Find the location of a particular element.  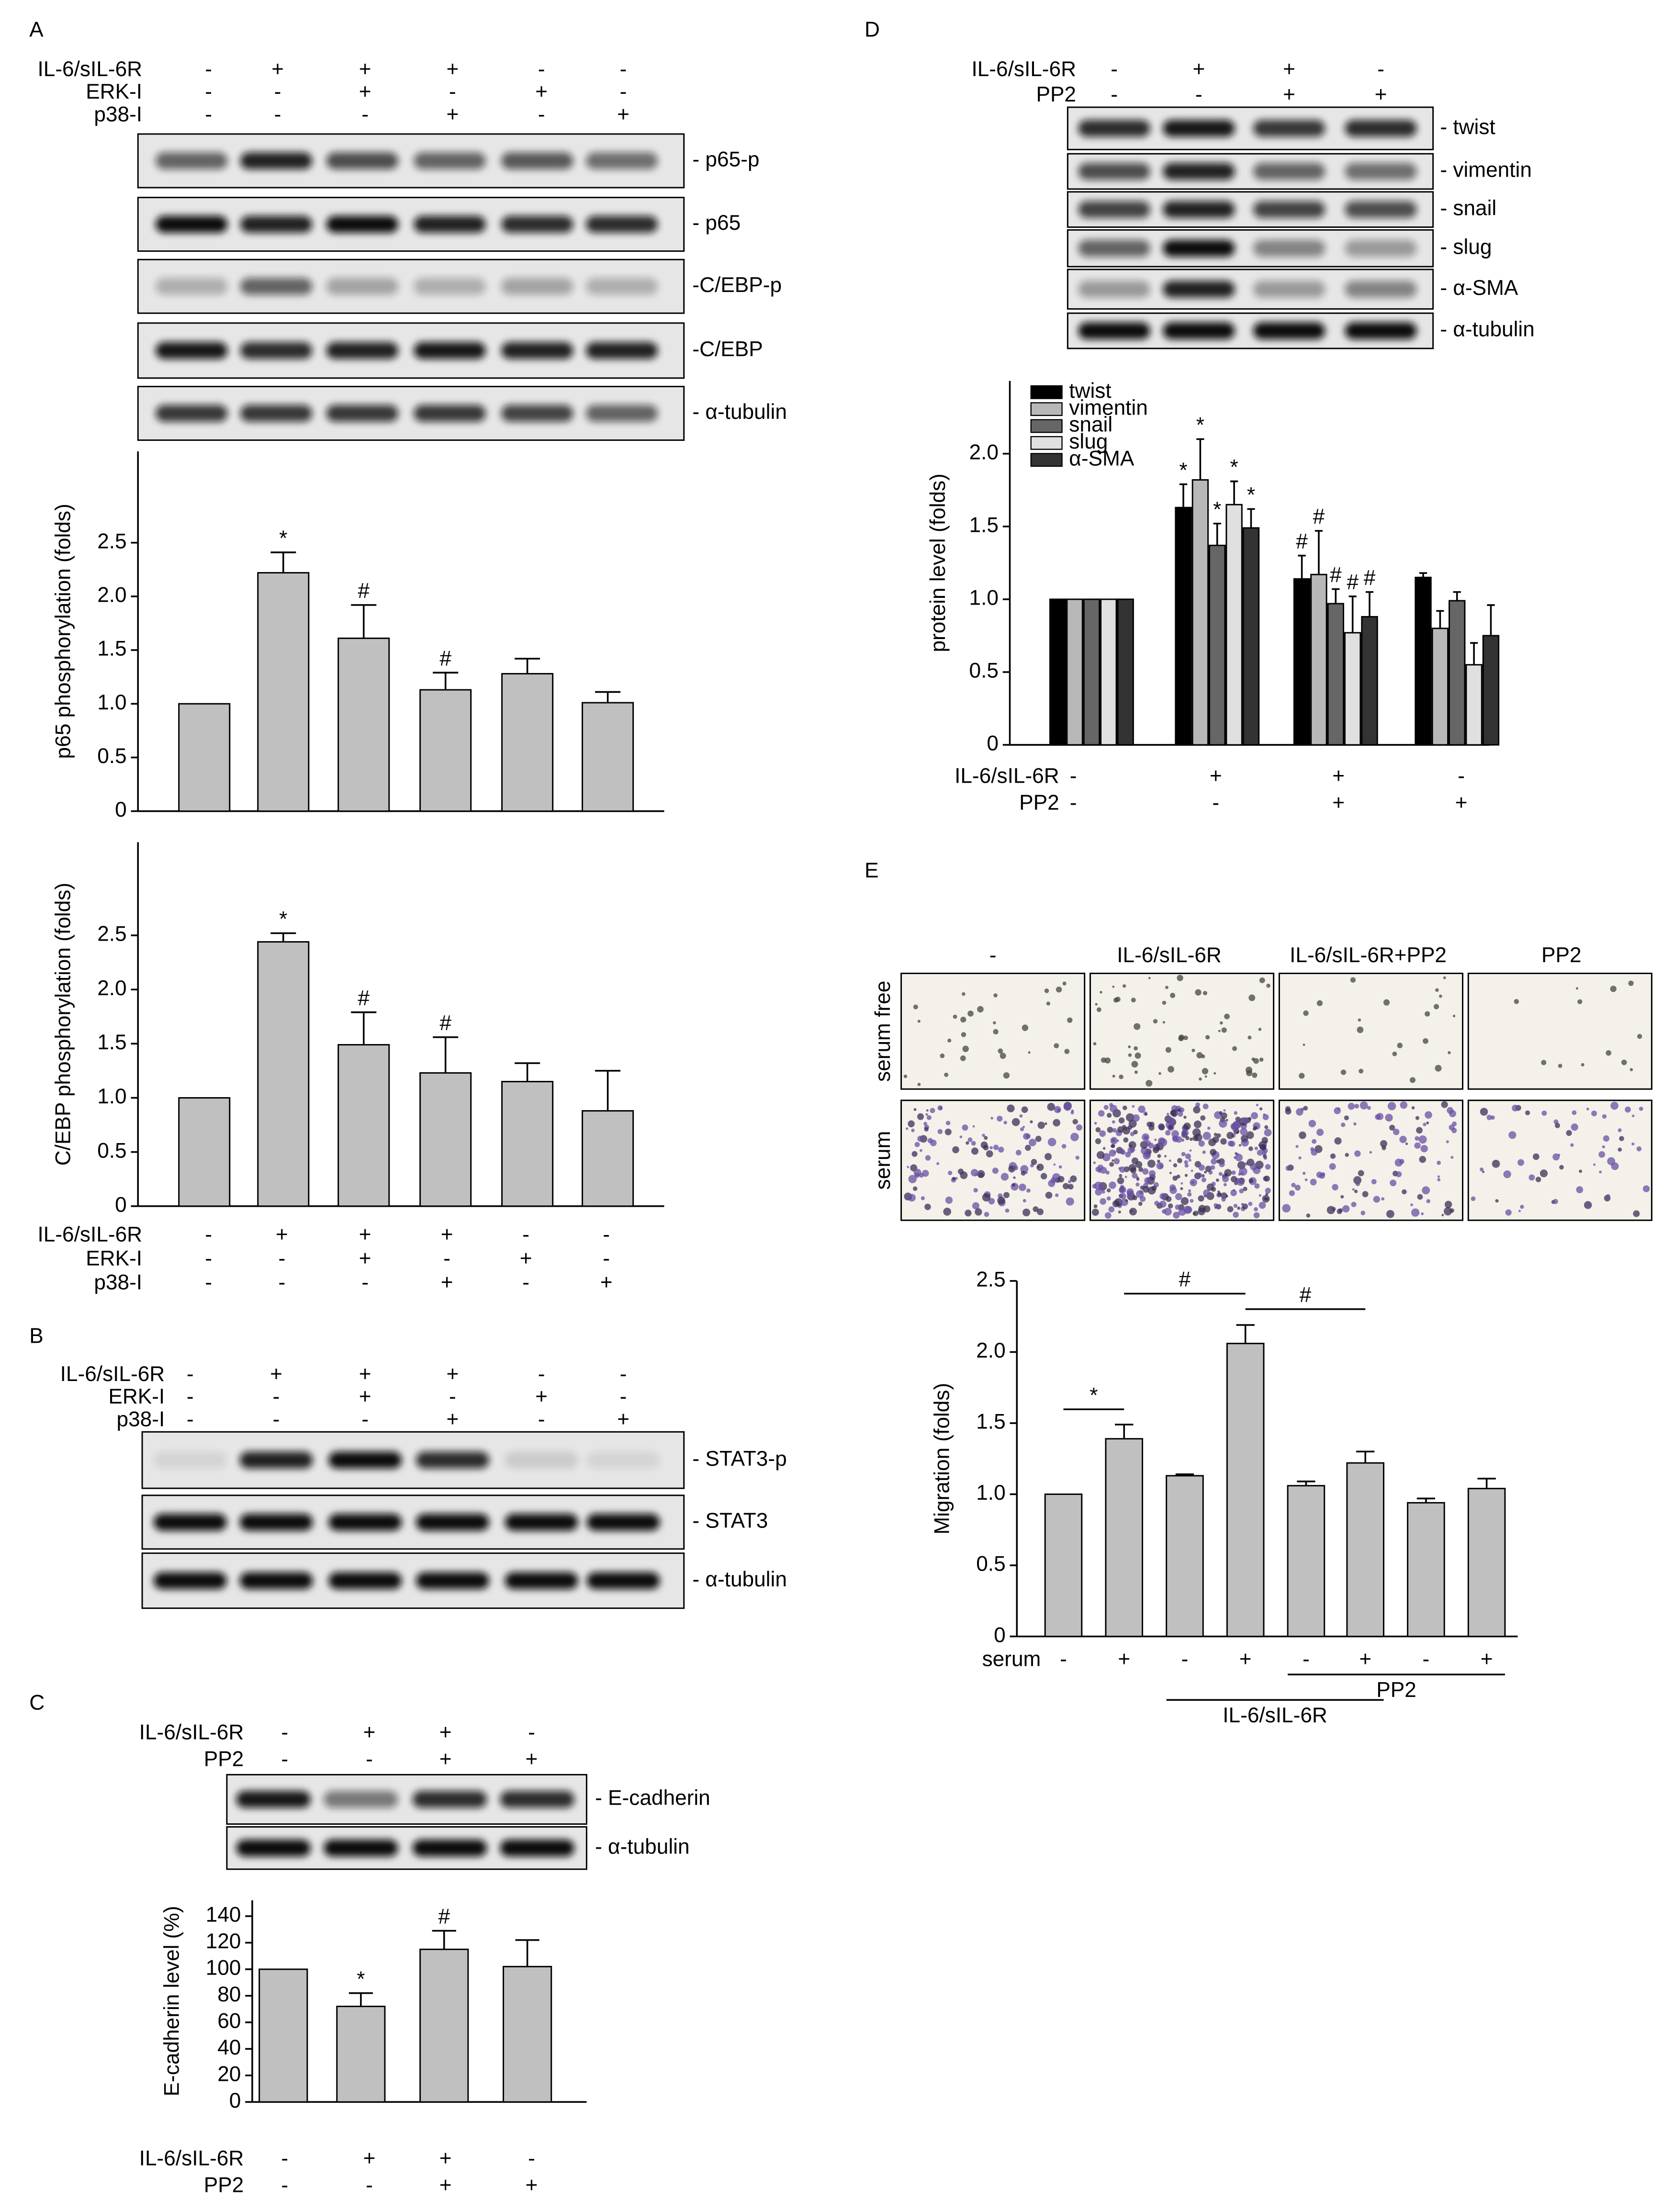

row-header: serum is located at coordinates (883, 1160).